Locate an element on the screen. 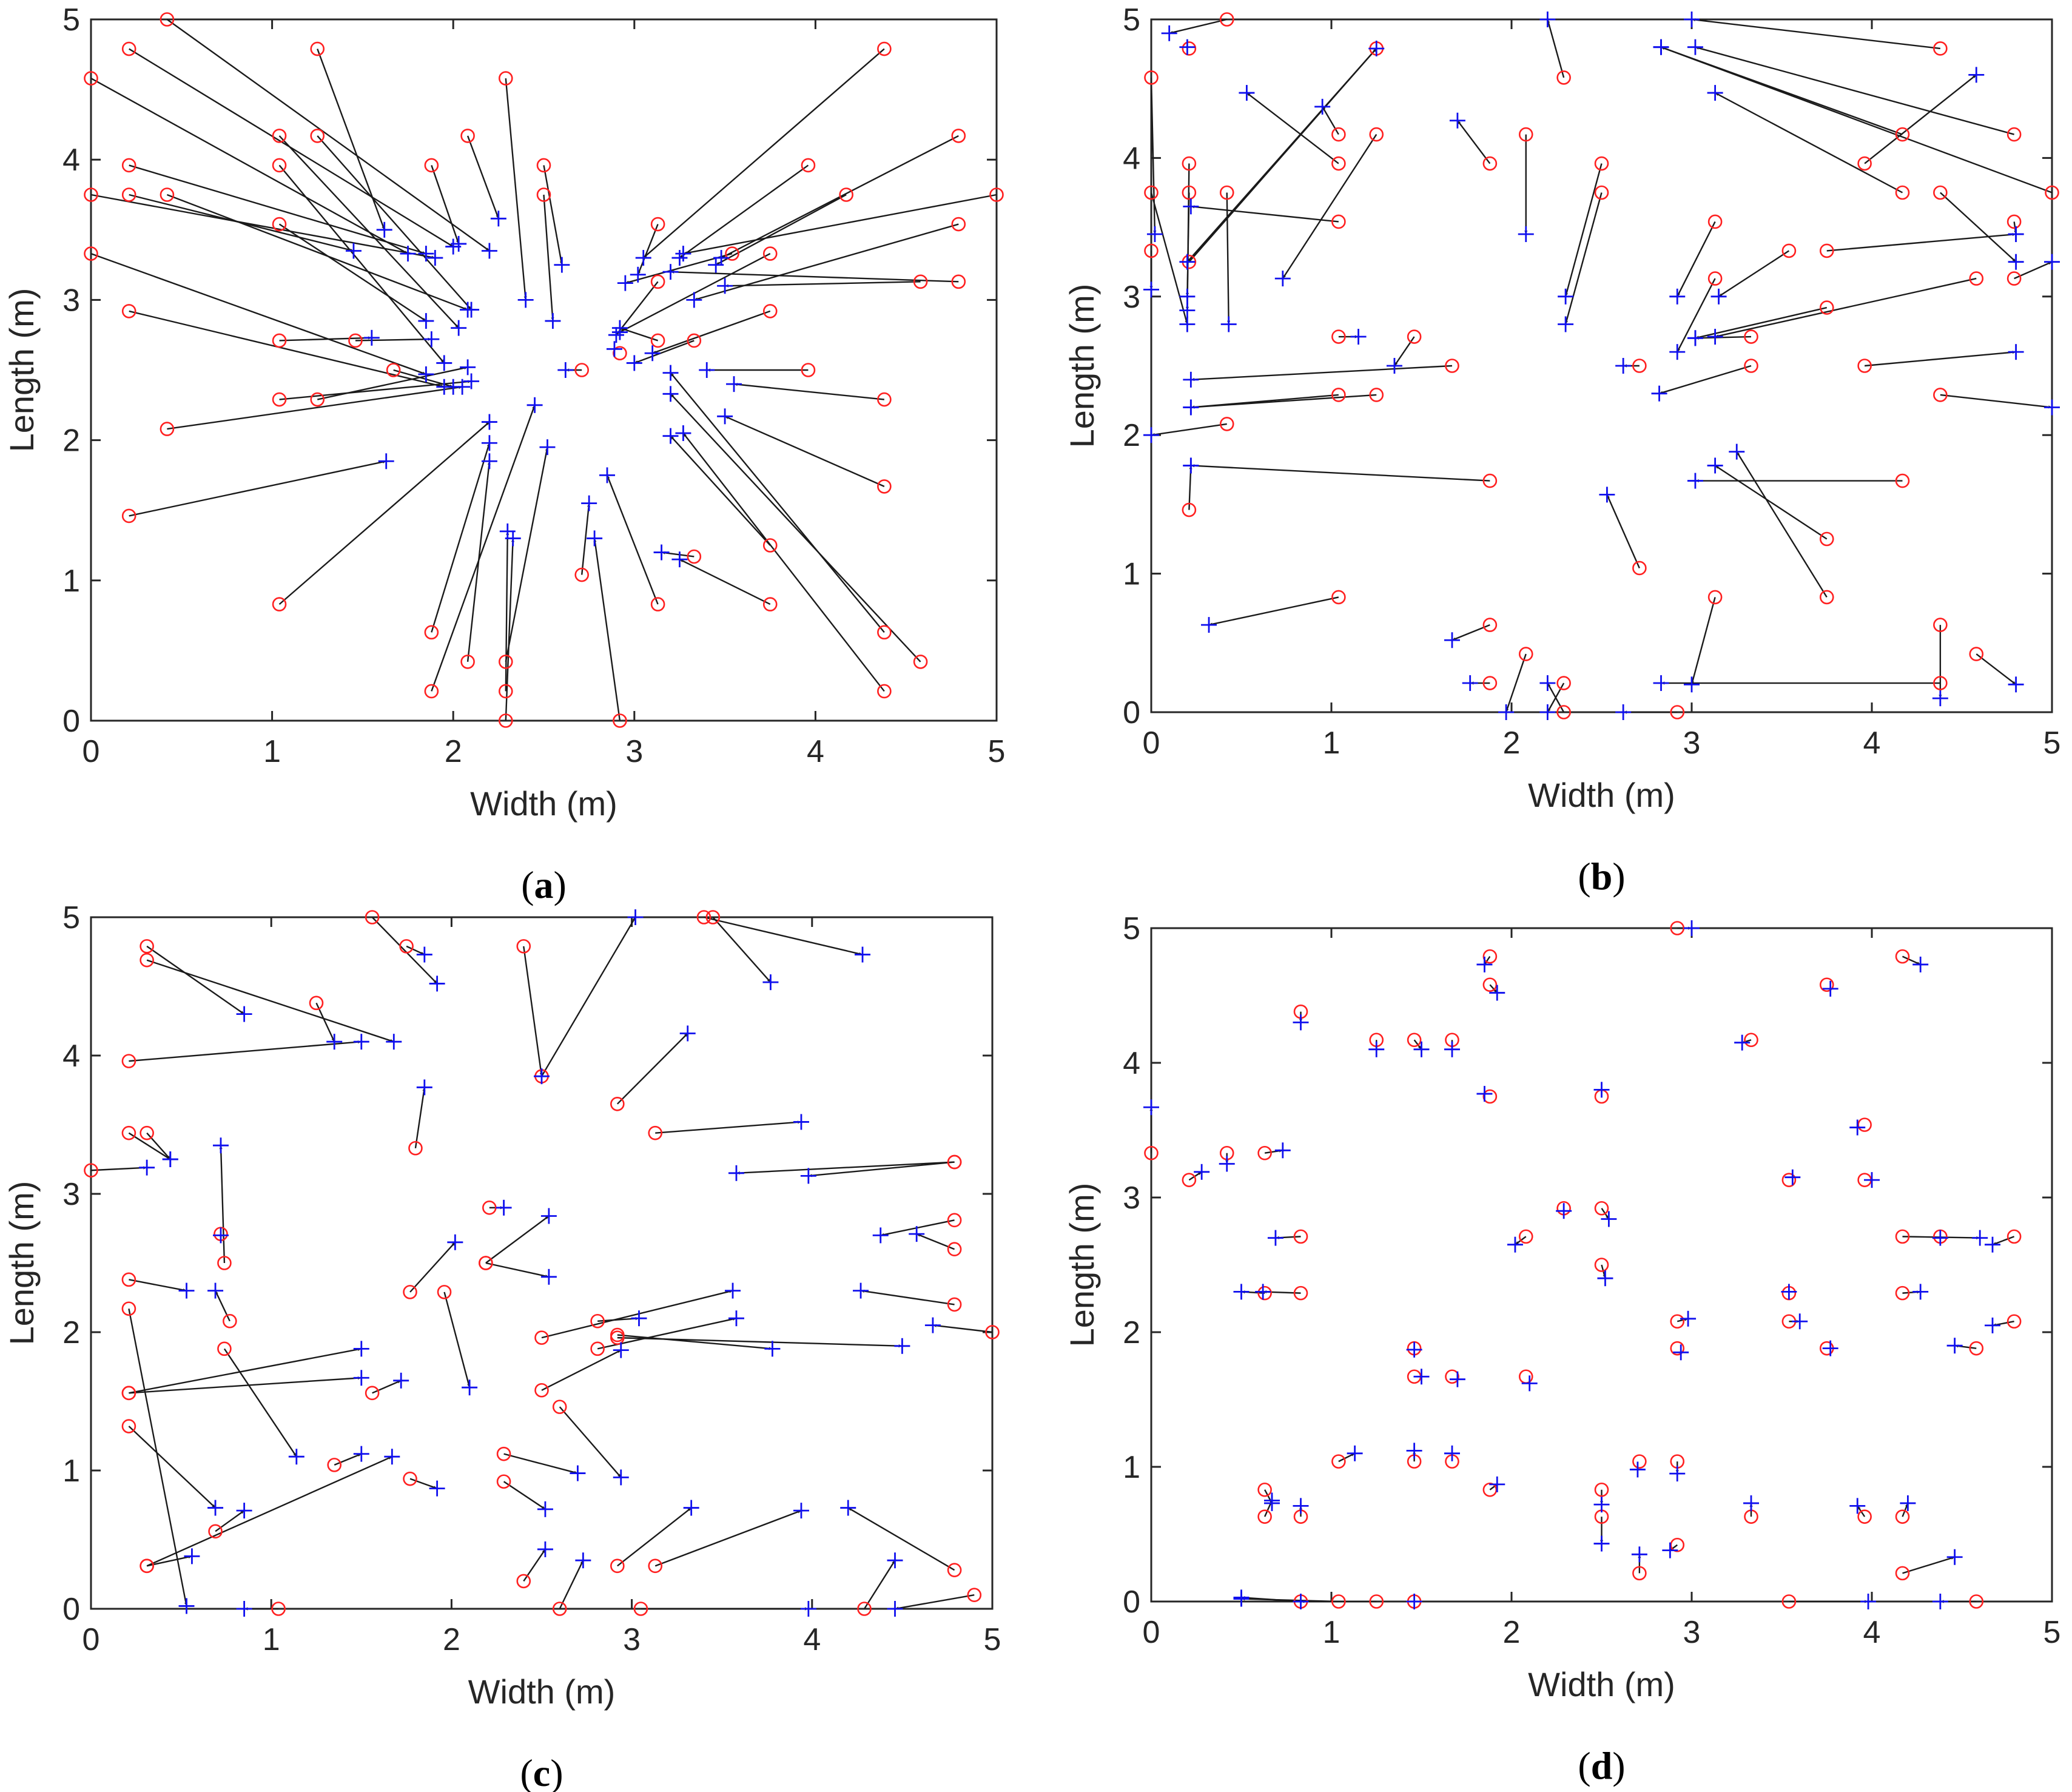 Image resolution: width=2072 pixels, height=1792 pixels. y-tick-label: 4 is located at coordinates (1131, 1063).